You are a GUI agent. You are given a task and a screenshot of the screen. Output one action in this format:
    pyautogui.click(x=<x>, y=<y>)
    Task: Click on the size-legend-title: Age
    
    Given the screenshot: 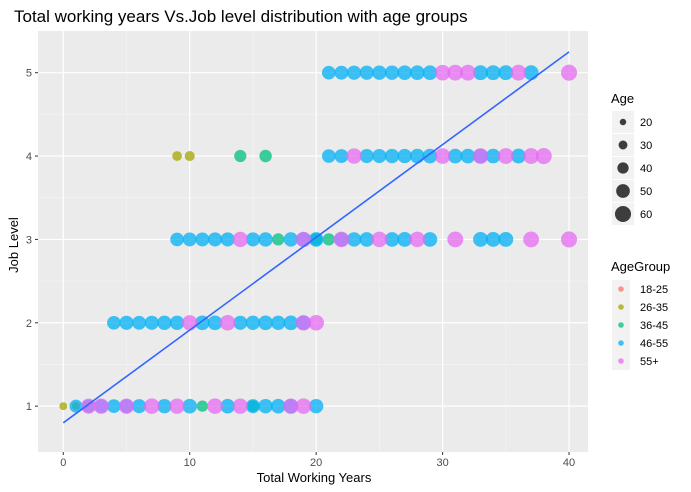 What is the action you would take?
    pyautogui.click(x=622, y=98)
    